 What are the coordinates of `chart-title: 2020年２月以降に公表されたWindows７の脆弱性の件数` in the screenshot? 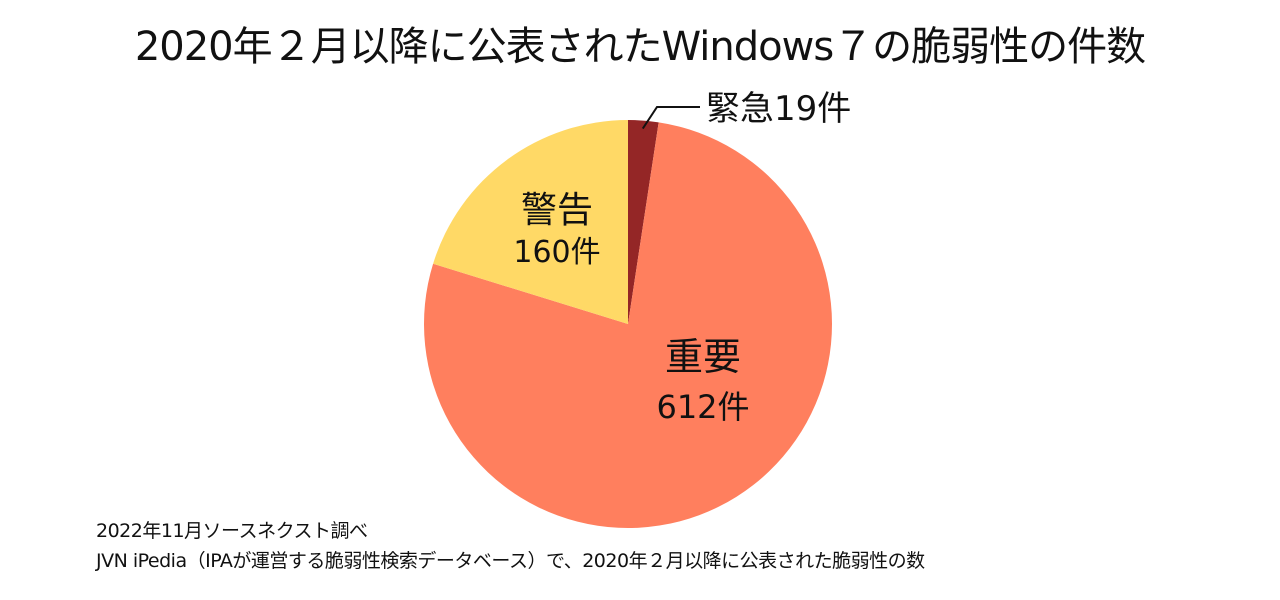 It's located at (640, 47).